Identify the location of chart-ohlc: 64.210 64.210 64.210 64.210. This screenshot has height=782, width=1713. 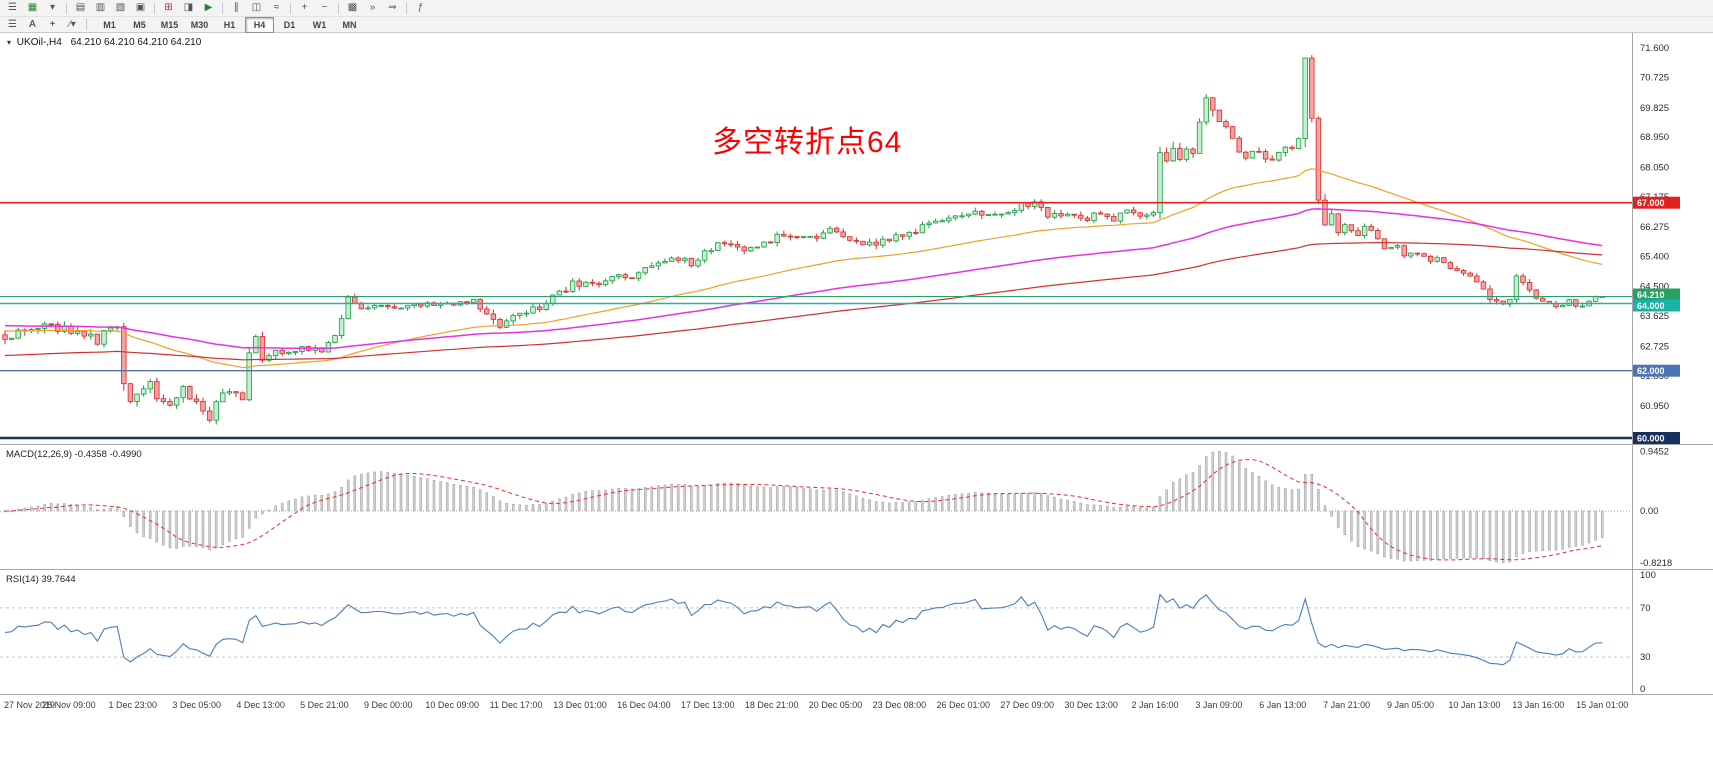
(136, 42).